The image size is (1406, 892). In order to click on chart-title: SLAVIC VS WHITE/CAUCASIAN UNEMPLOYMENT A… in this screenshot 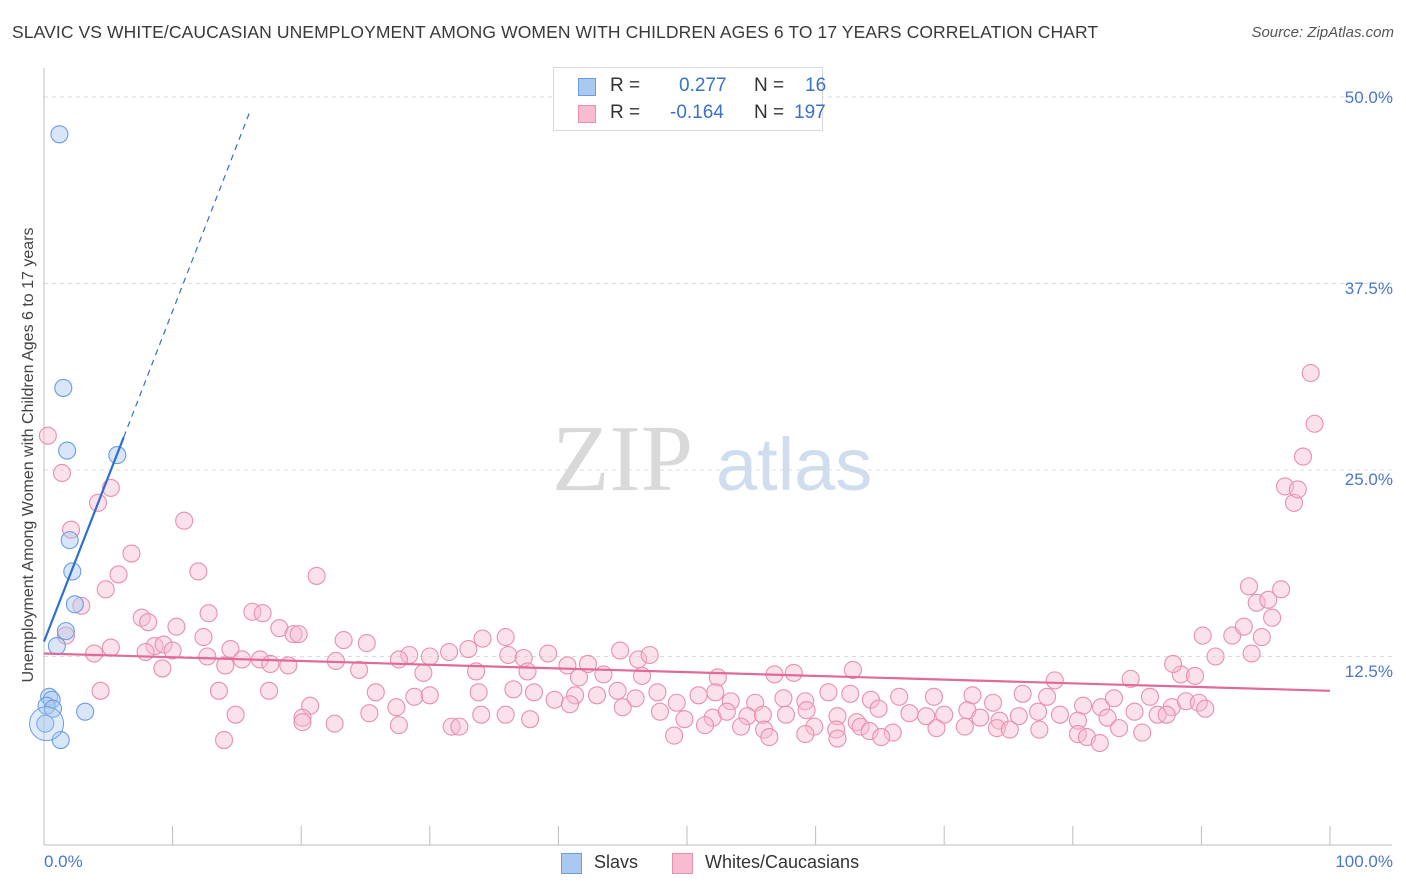, I will do `click(555, 32)`.